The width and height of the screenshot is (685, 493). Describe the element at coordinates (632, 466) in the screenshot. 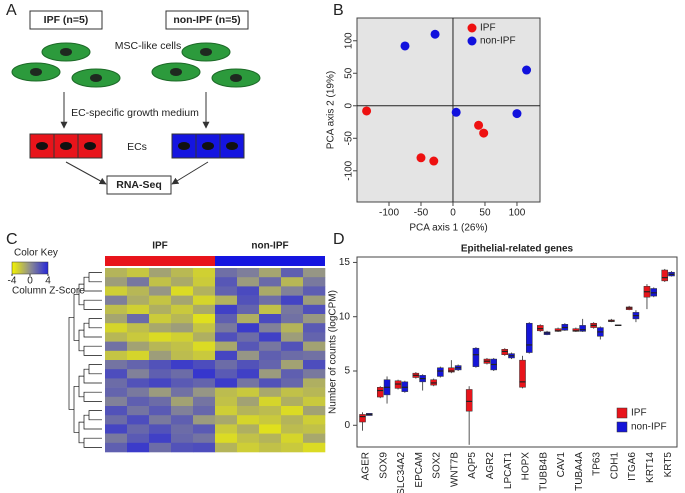

I see `x-tick-label: ITGA6` at that location.